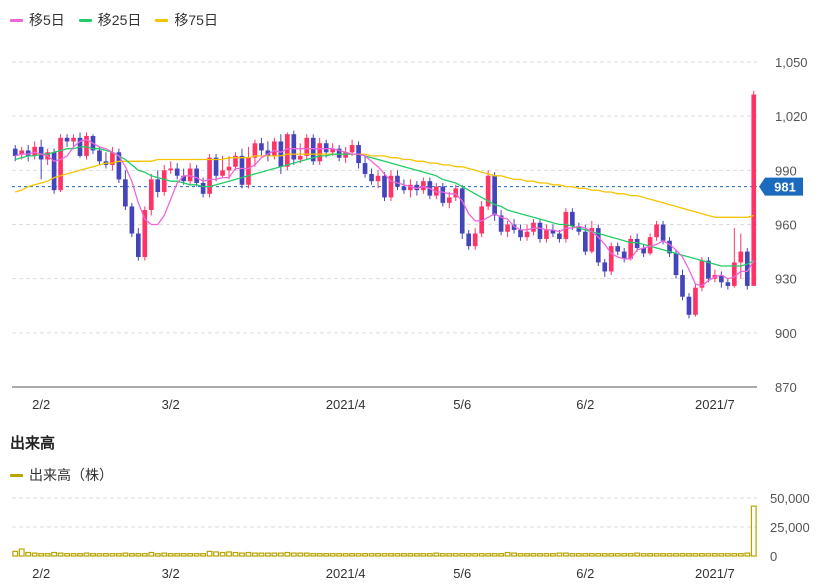 The height and width of the screenshot is (588, 833). I want to click on x-tick-label: 2021/7, so click(715, 404).